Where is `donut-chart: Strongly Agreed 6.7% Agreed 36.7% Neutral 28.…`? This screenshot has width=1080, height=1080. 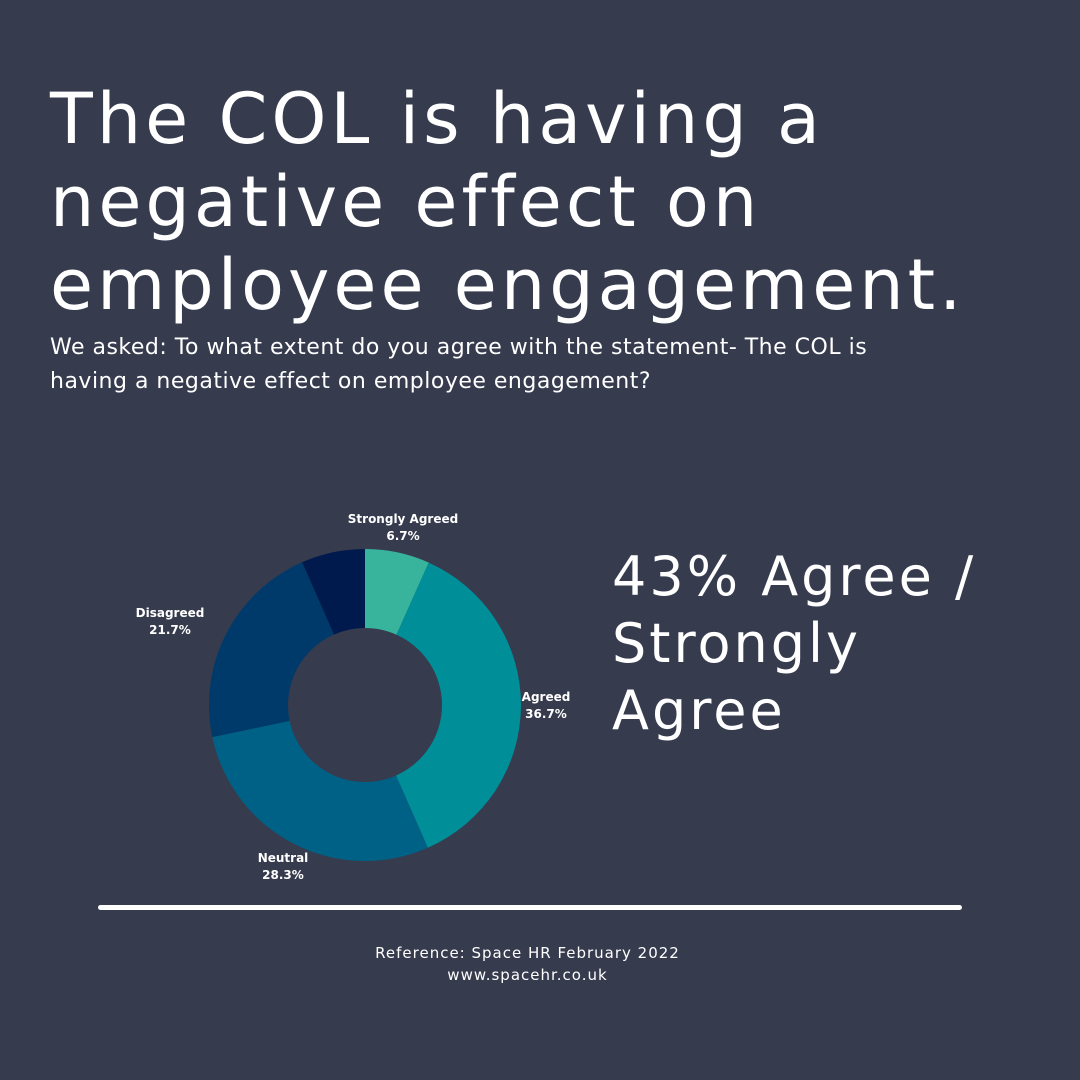
donut-chart: Strongly Agreed 6.7% Agreed 36.7% Neutral 28.… is located at coordinates (353, 697).